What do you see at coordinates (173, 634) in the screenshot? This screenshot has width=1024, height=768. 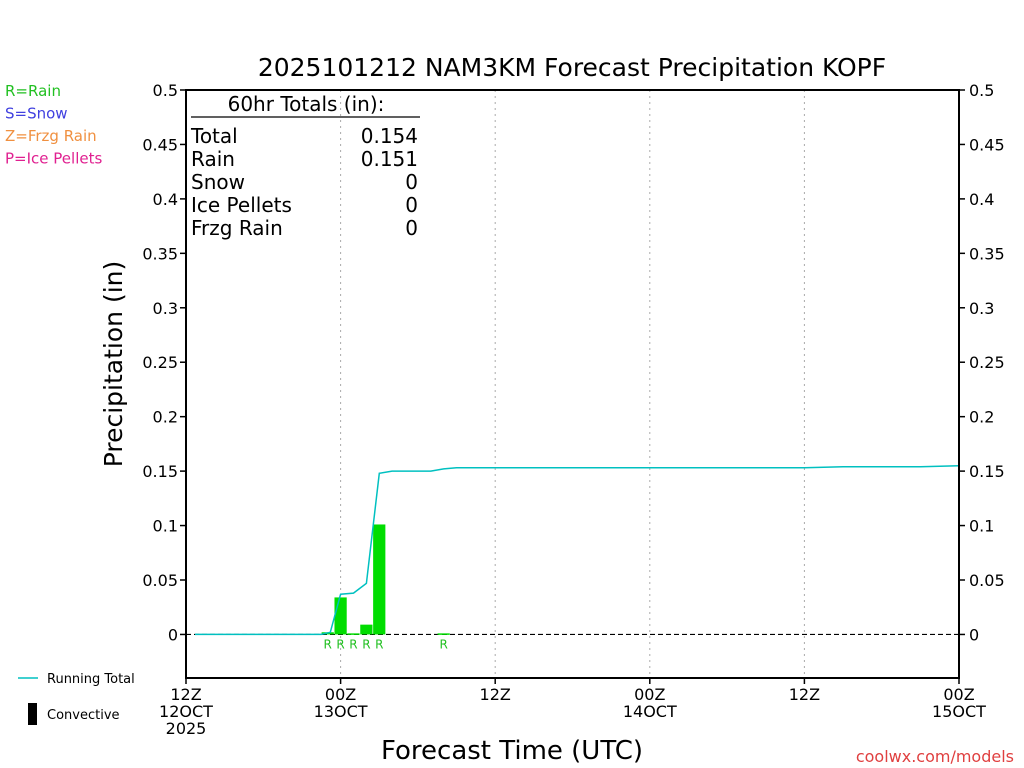 I see `y-tick-label-left: 0` at bounding box center [173, 634].